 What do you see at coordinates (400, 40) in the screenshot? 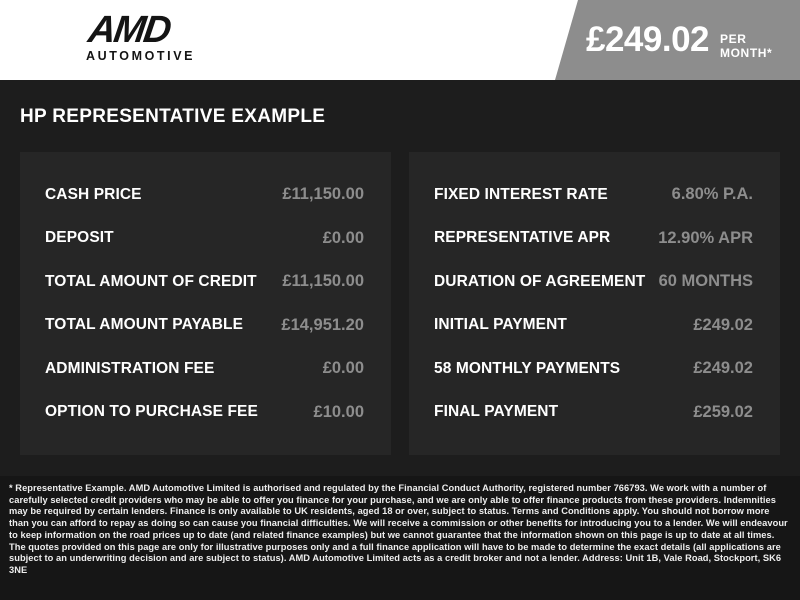
I see `header: AMD AUTOMOTIVE £249.02 PER MONTH*` at bounding box center [400, 40].